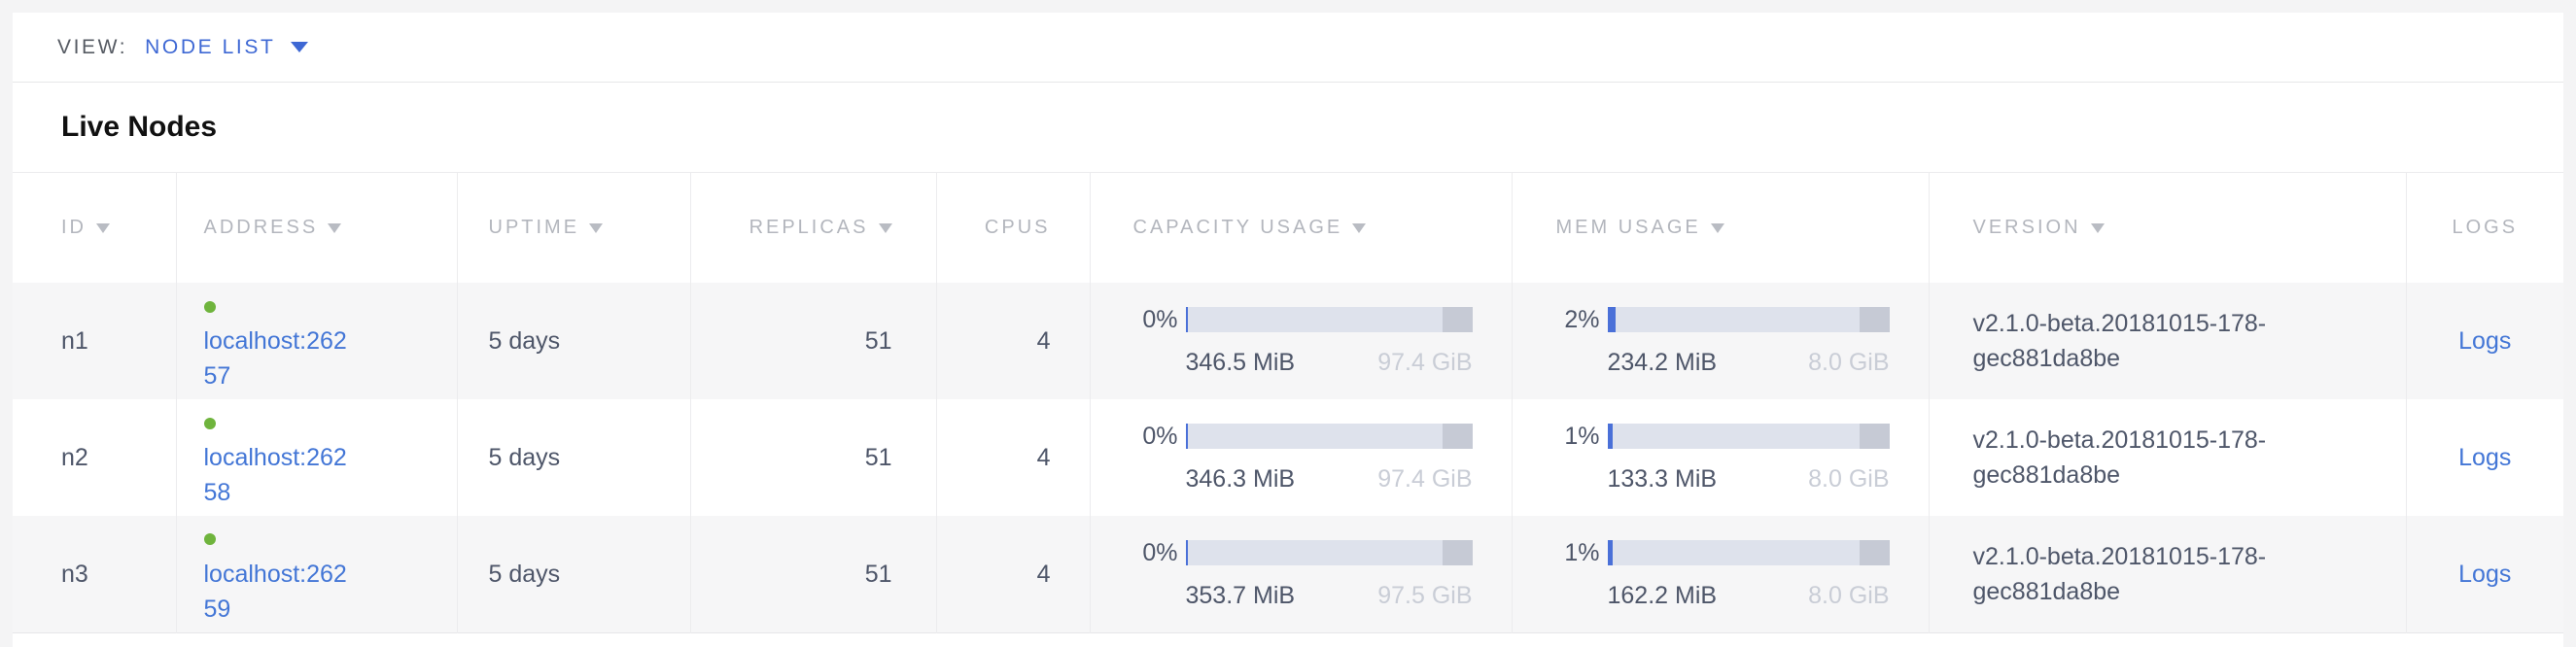 This screenshot has height=647, width=2576. What do you see at coordinates (2484, 228) in the screenshot?
I see `column-header-logs: LOGS` at bounding box center [2484, 228].